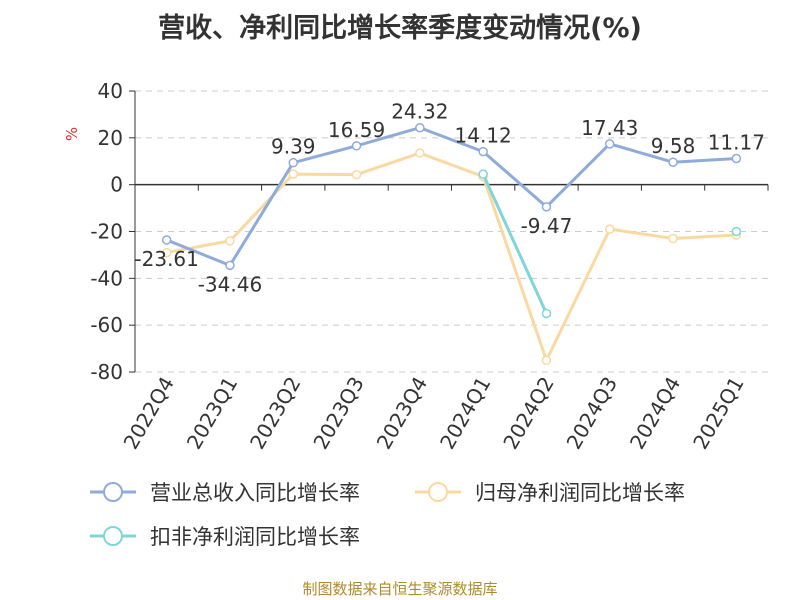 This screenshot has height=600, width=800. What do you see at coordinates (547, 226) in the screenshot?
I see `data-label: -9.47` at bounding box center [547, 226].